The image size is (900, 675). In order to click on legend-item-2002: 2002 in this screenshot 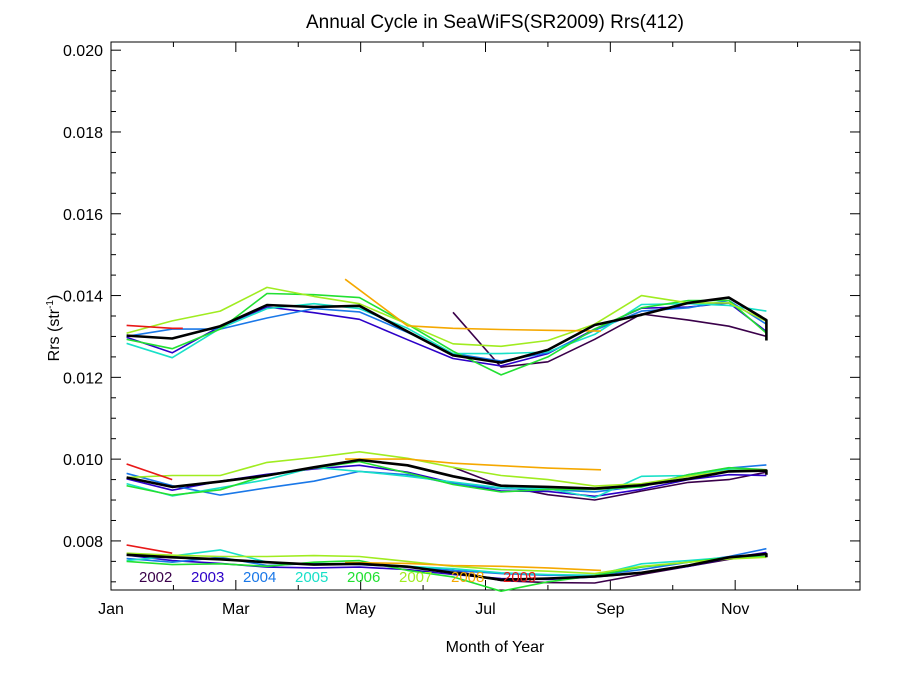, I will do `click(155, 577)`.